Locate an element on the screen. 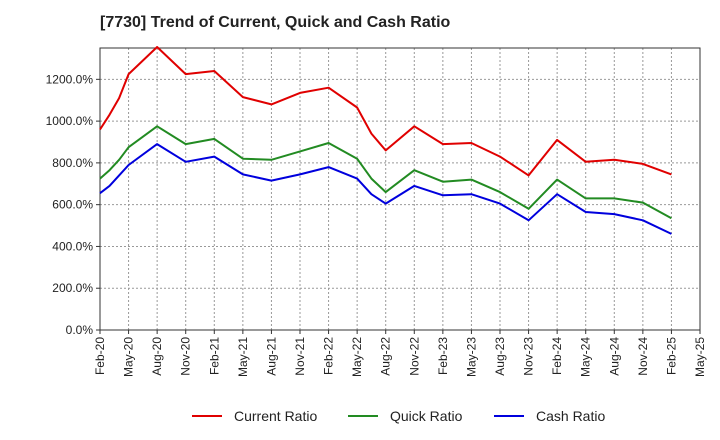 This screenshot has width=720, height=440. legend-label-quick-ratio: Quick Ratio is located at coordinates (426, 416).